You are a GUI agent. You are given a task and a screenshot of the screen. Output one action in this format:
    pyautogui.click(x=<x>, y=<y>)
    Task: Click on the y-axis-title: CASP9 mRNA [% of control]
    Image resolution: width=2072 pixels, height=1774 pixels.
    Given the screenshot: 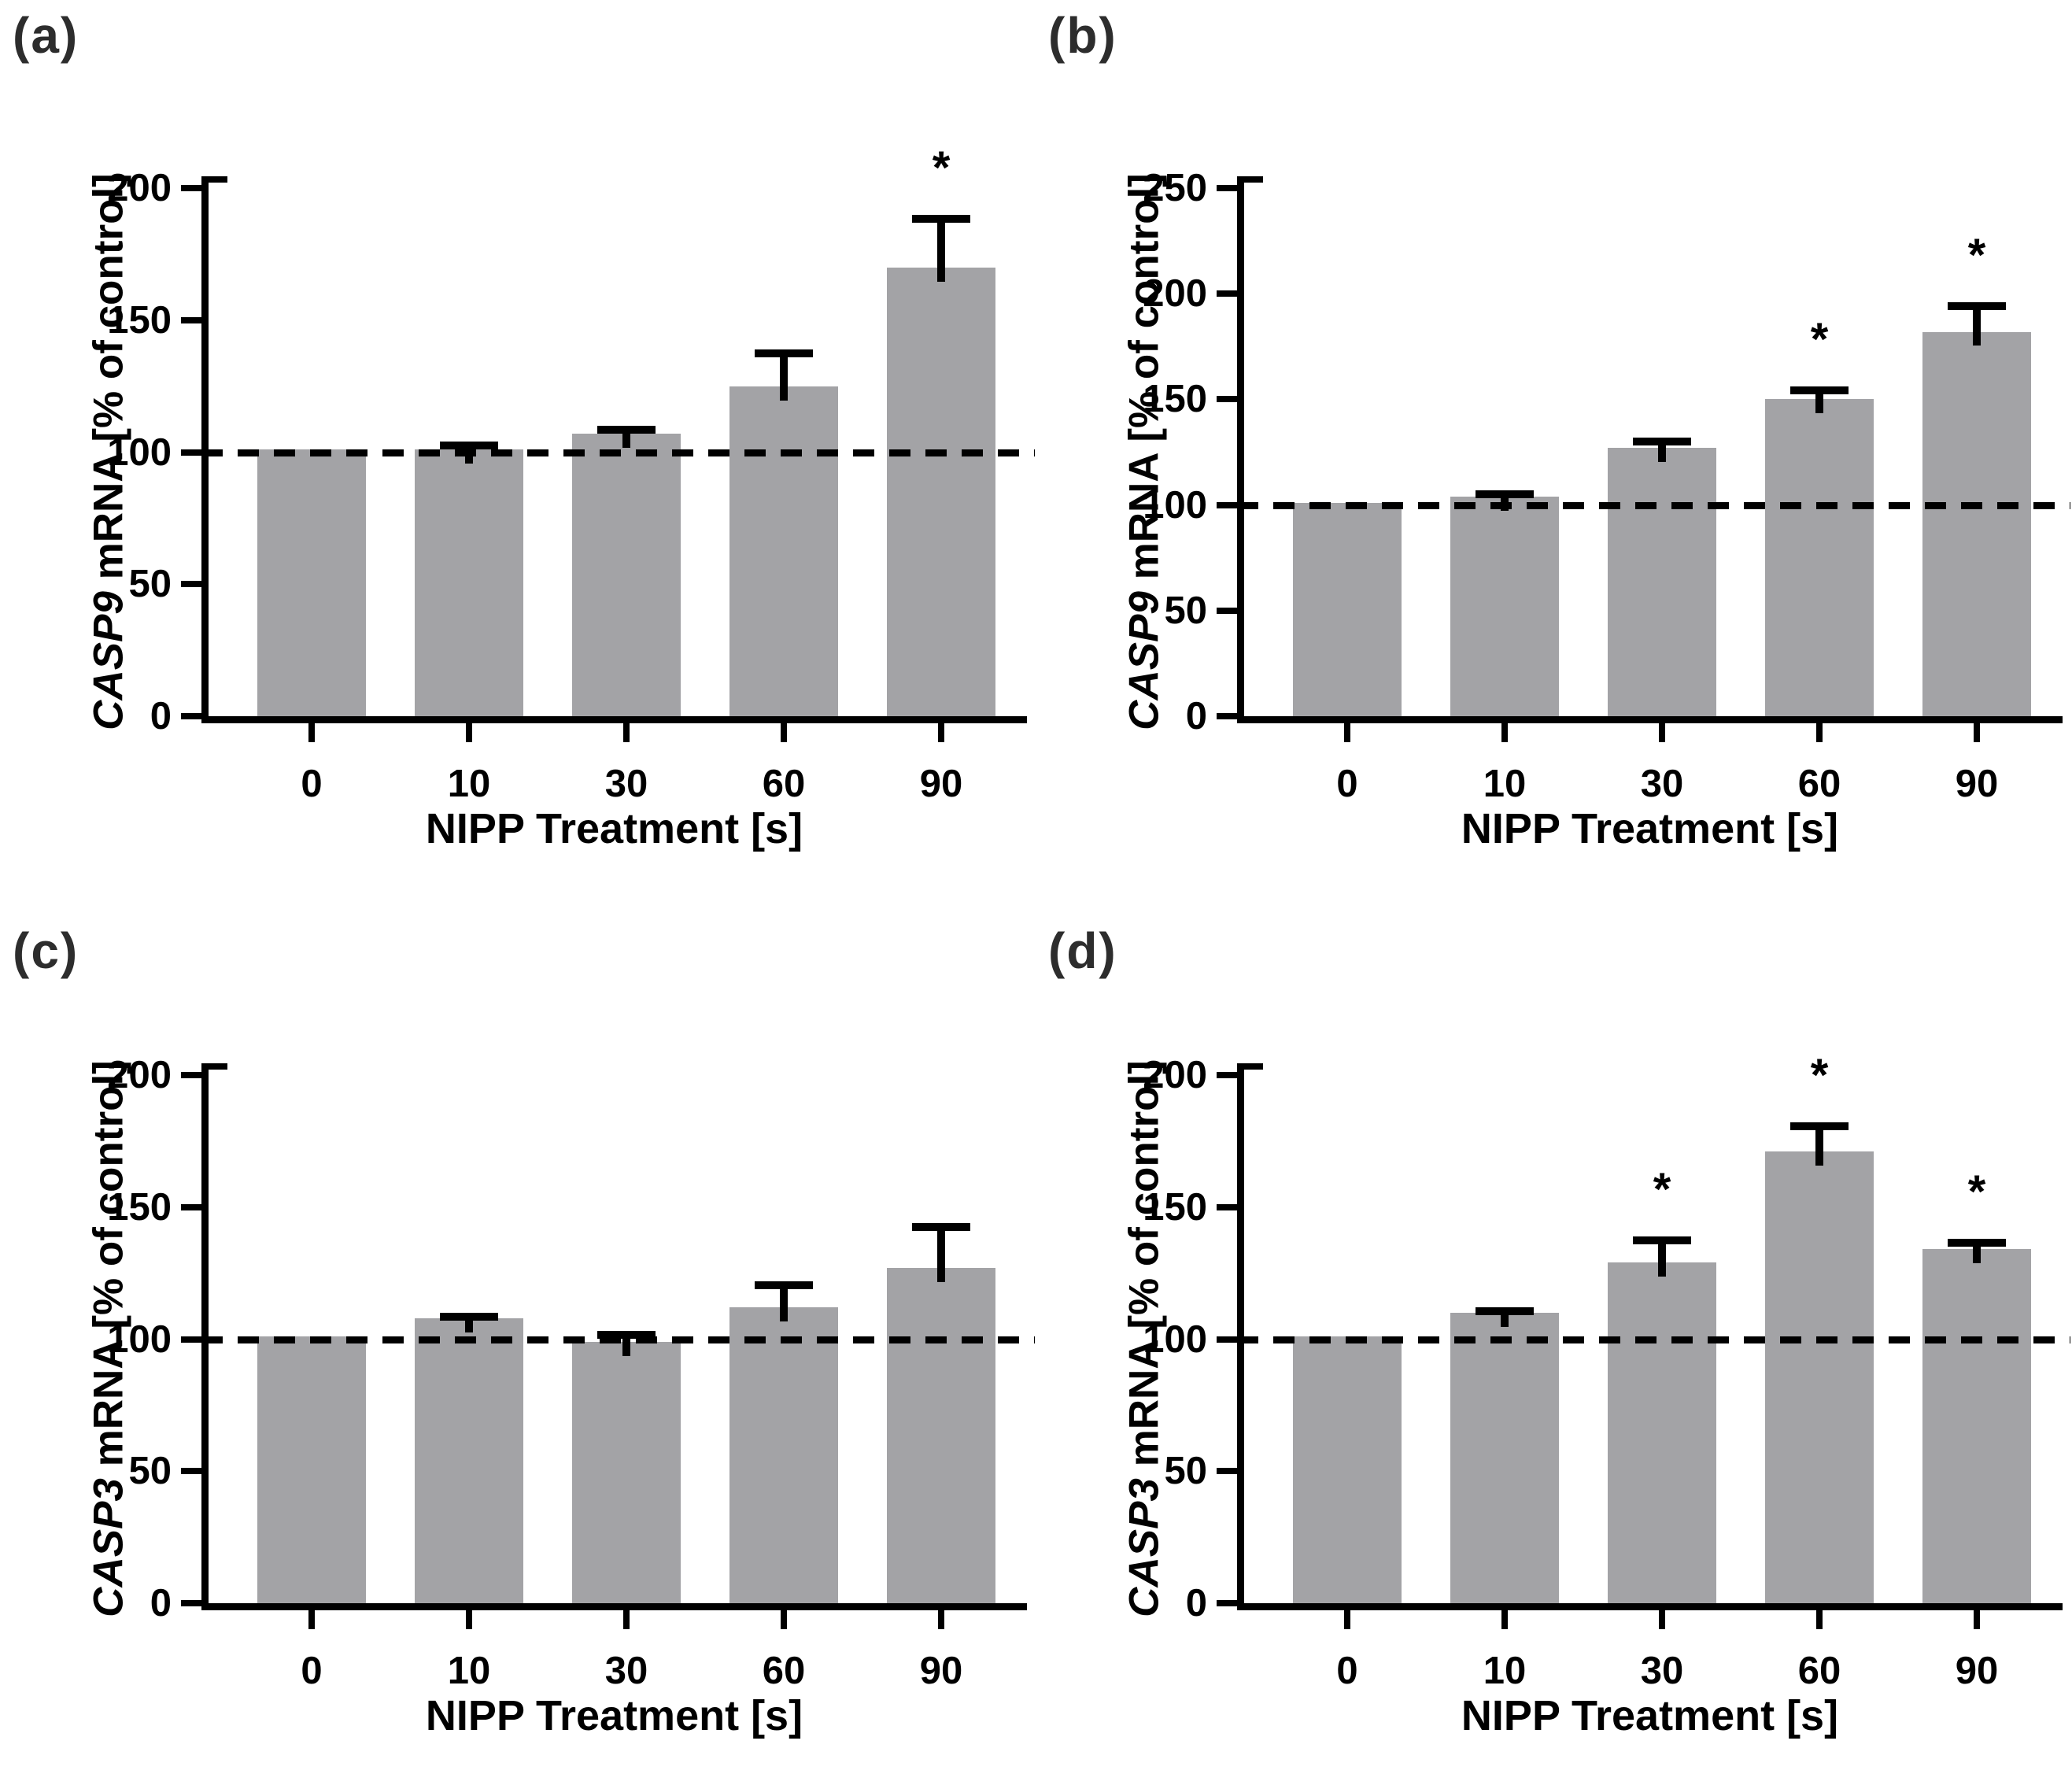 What is the action you would take?
    pyautogui.click(x=1145, y=451)
    